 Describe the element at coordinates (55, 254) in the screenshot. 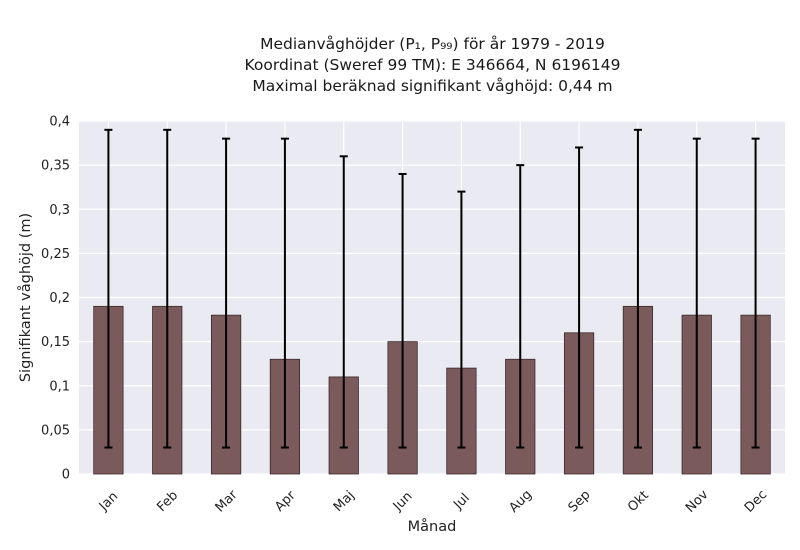

I see `y-tick-label: 0,25` at that location.